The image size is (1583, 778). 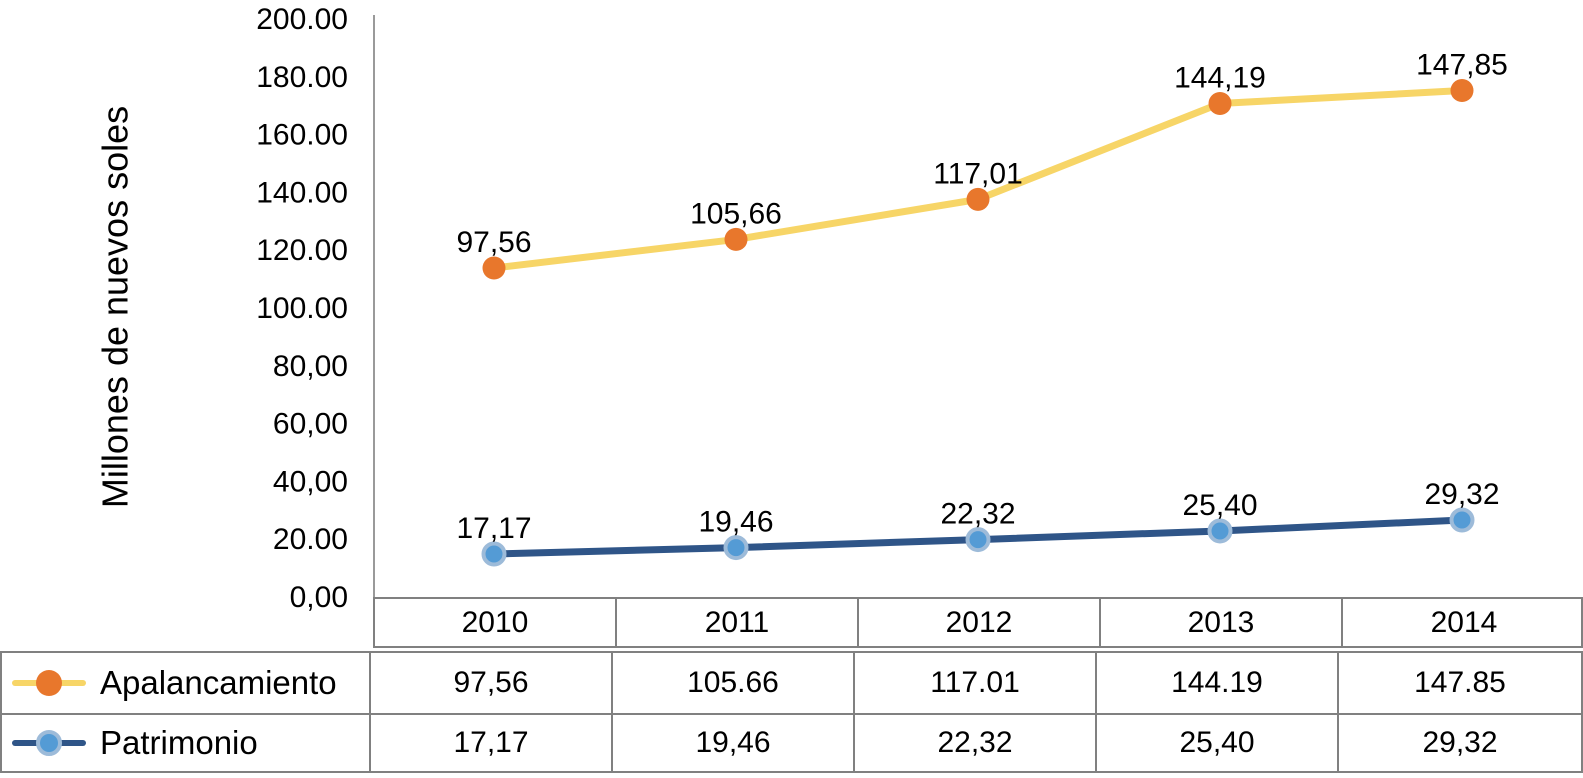 What do you see at coordinates (1222, 622) in the screenshot?
I see `year-header-cell: 2013` at bounding box center [1222, 622].